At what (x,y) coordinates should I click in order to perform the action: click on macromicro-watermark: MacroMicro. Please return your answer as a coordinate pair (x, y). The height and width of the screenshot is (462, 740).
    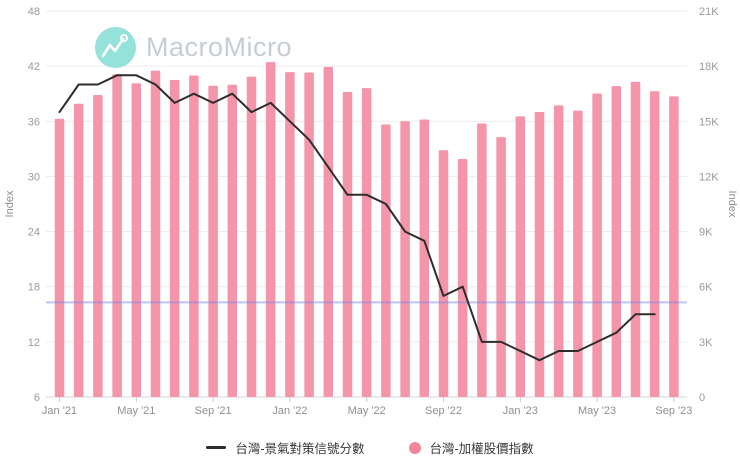
    Looking at the image, I should click on (193, 47).